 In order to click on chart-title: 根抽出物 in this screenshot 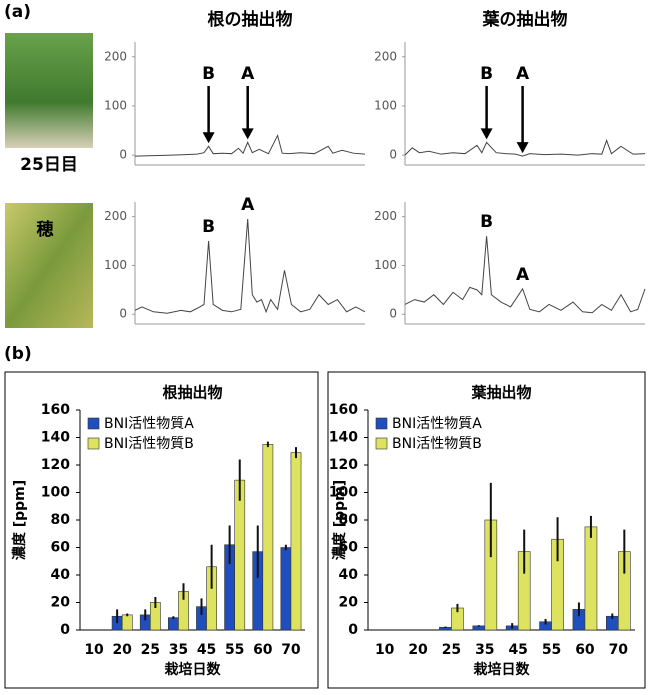, I will do `click(192, 393)`.